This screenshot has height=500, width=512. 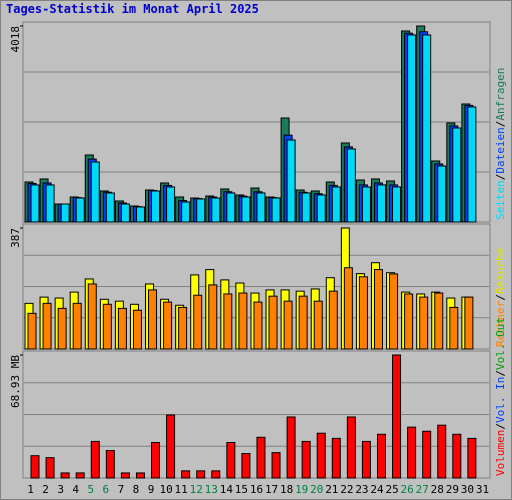 I want to click on y-tick-label: 4018, so click(x=15, y=39).